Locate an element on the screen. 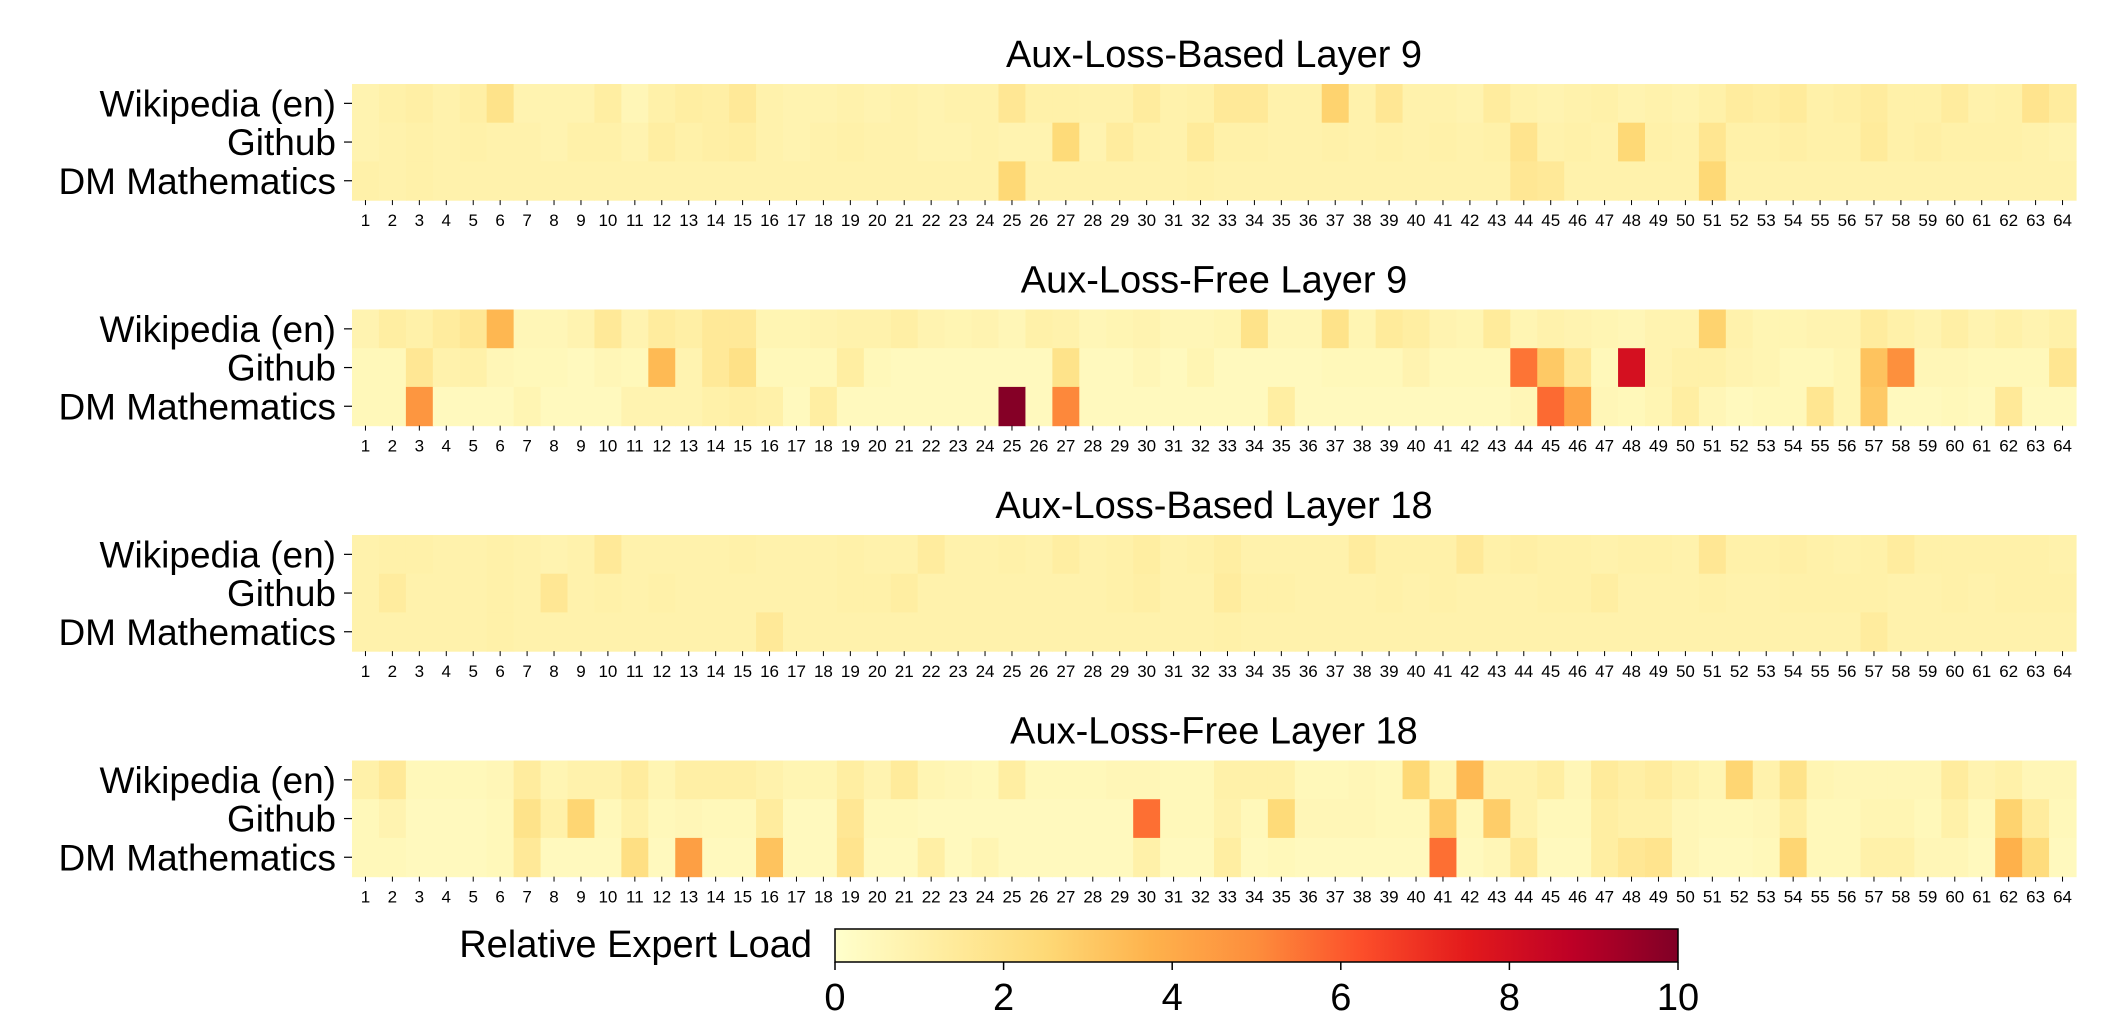 The height and width of the screenshot is (1020, 2106). column-label: 28 is located at coordinates (1092, 897).